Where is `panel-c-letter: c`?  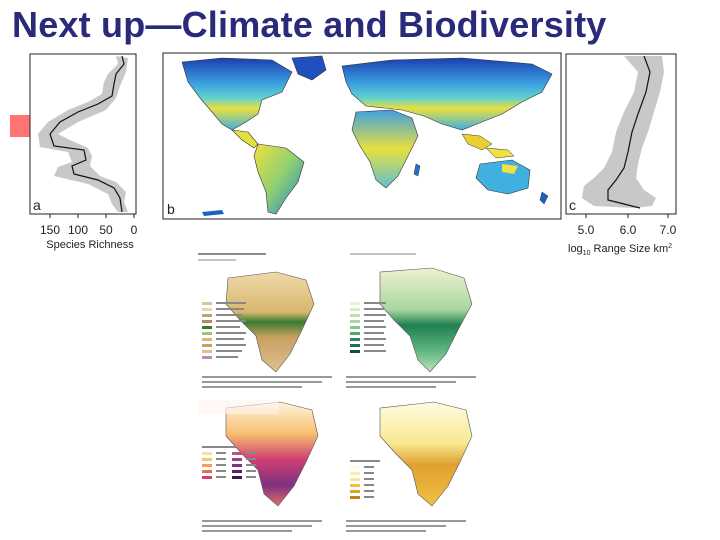 panel-c-letter: c is located at coordinates (572, 205).